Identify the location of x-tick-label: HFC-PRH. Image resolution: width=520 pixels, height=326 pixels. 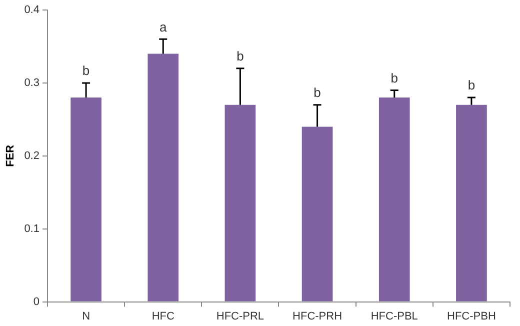
(317, 316).